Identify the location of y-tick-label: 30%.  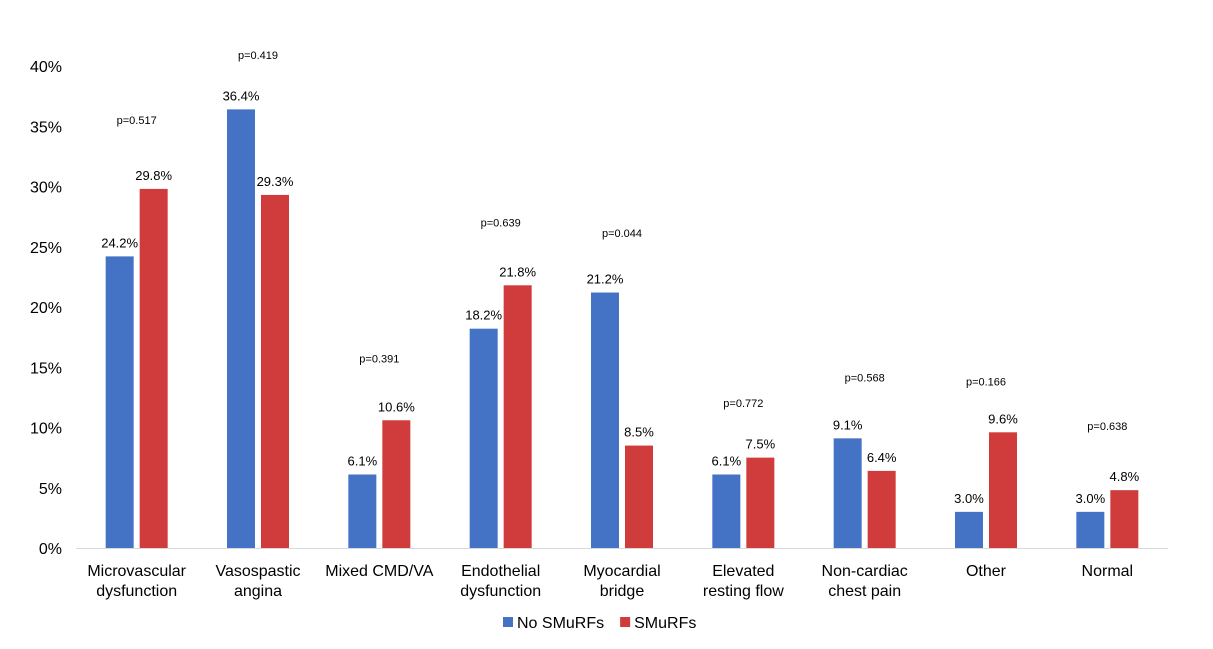
(46, 188).